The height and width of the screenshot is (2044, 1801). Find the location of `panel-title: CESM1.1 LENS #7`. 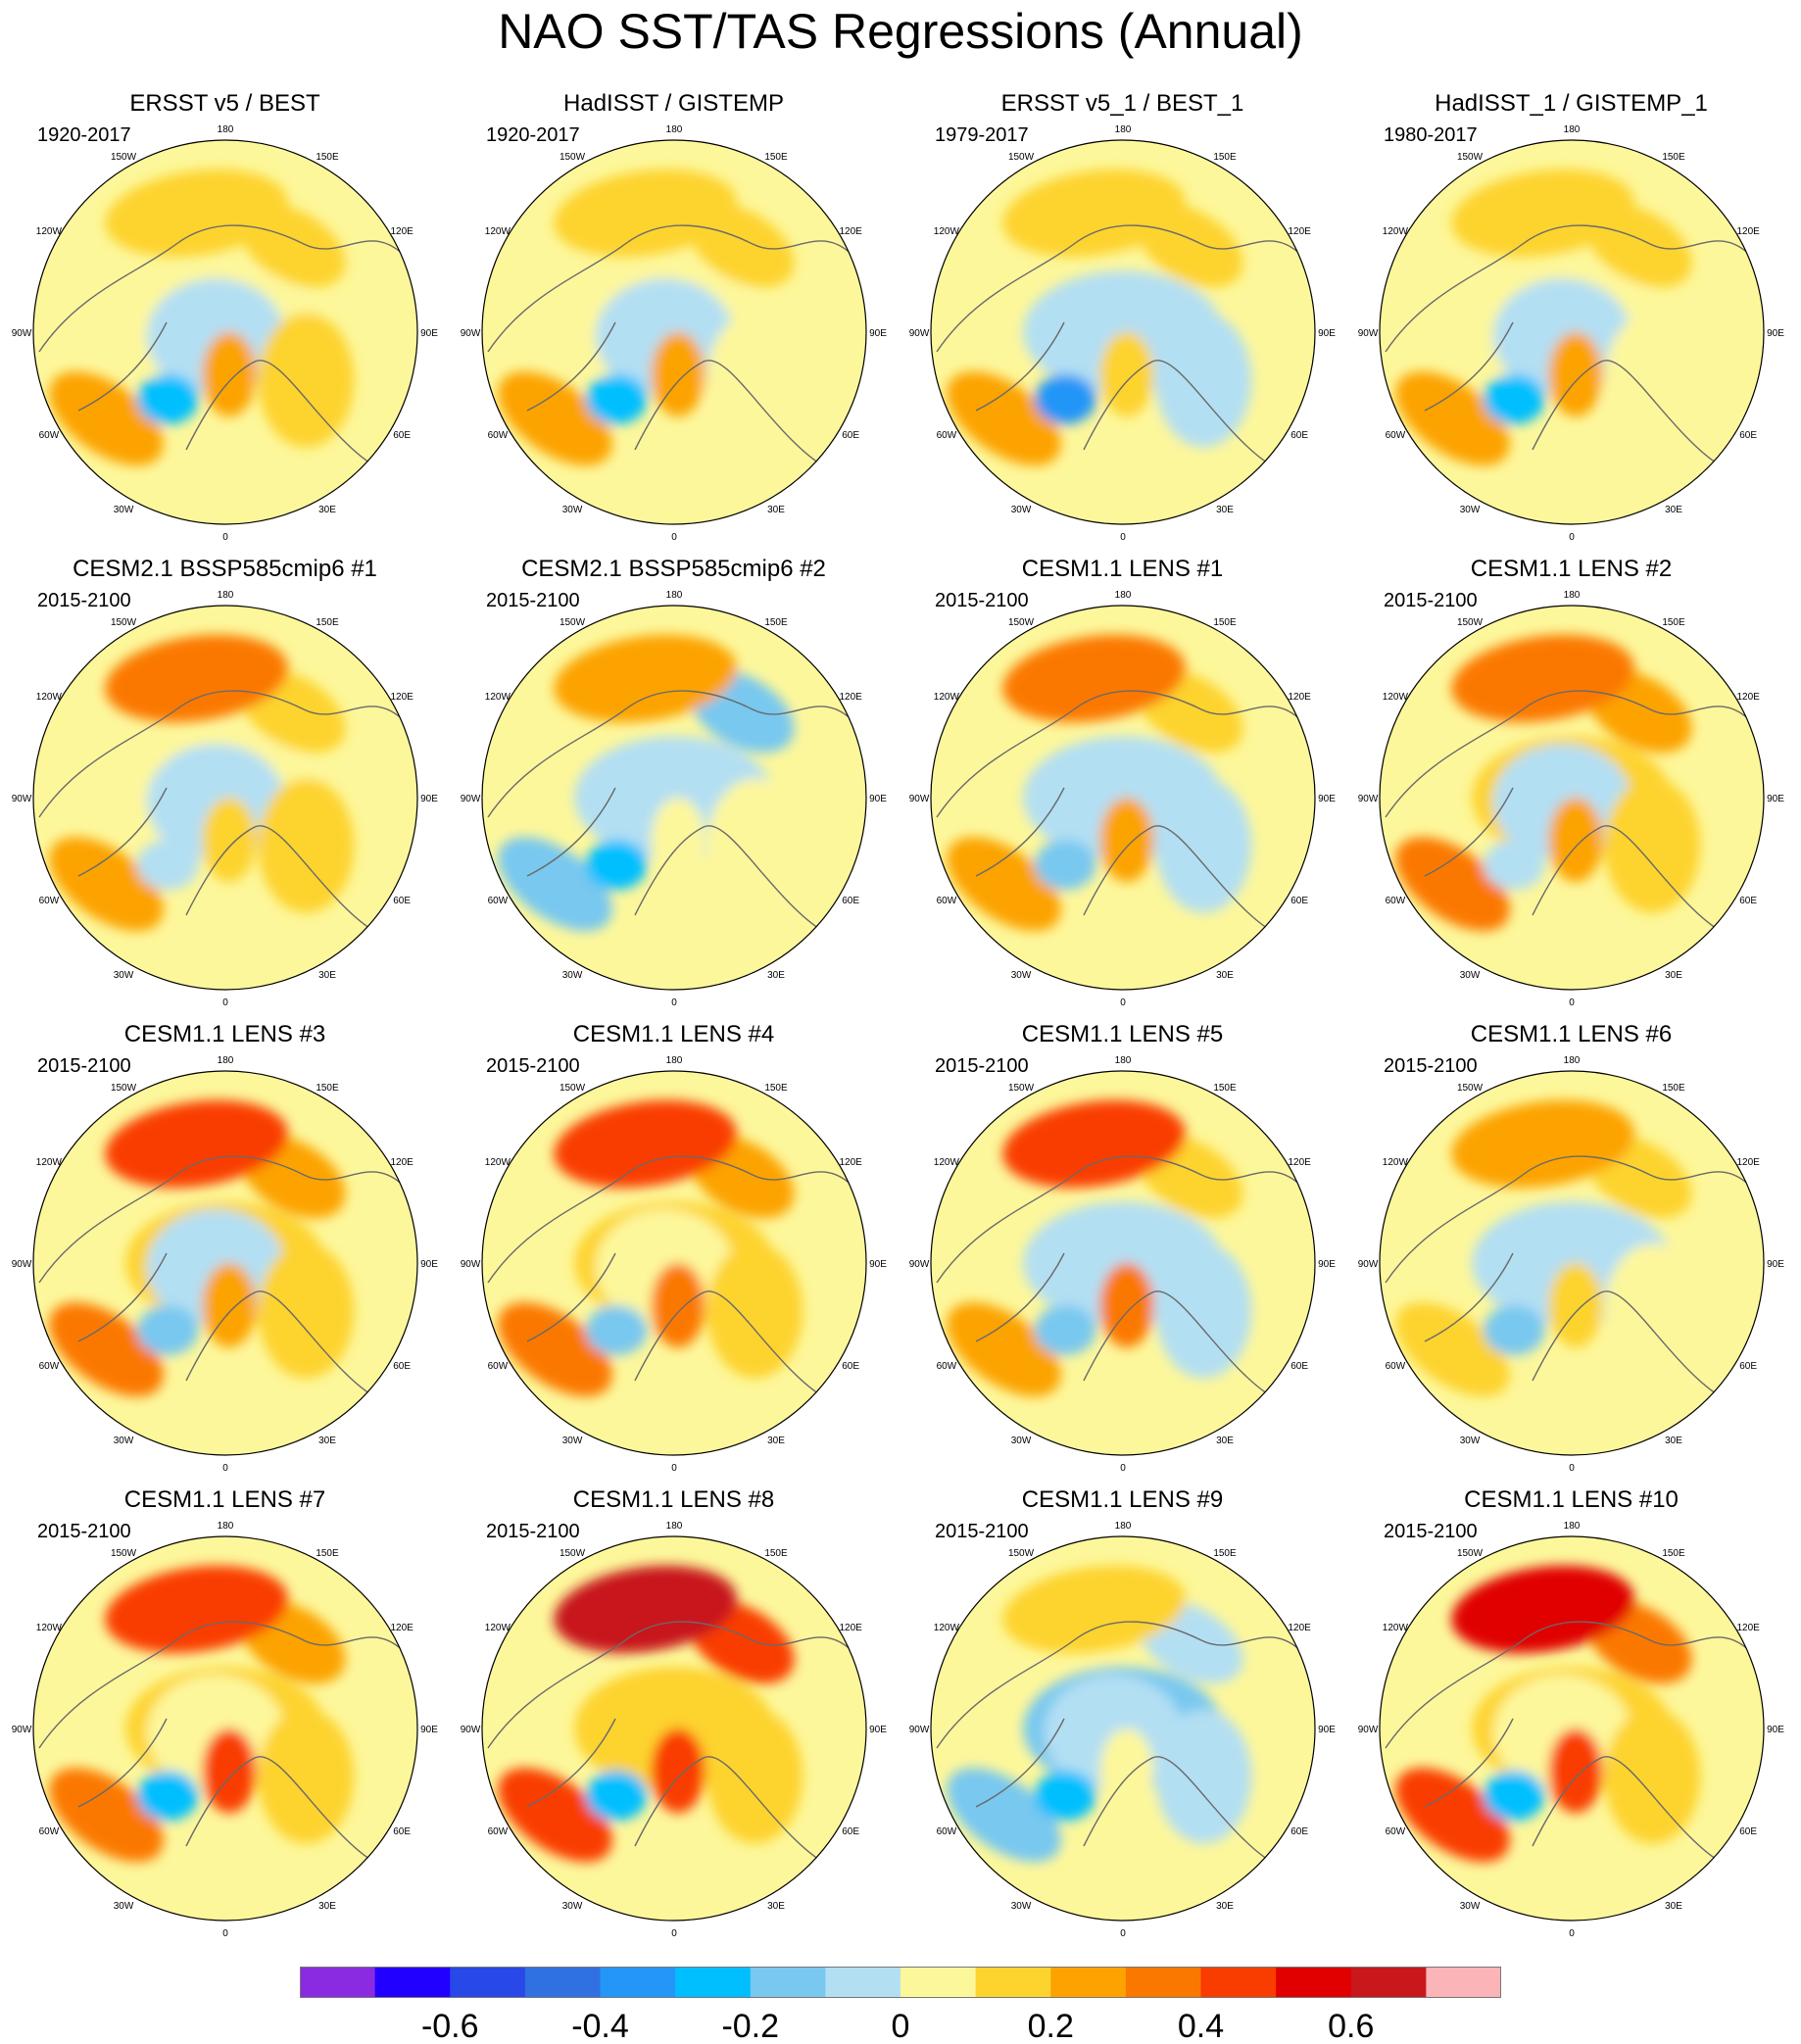

panel-title: CESM1.1 LENS #7 is located at coordinates (224, 1499).